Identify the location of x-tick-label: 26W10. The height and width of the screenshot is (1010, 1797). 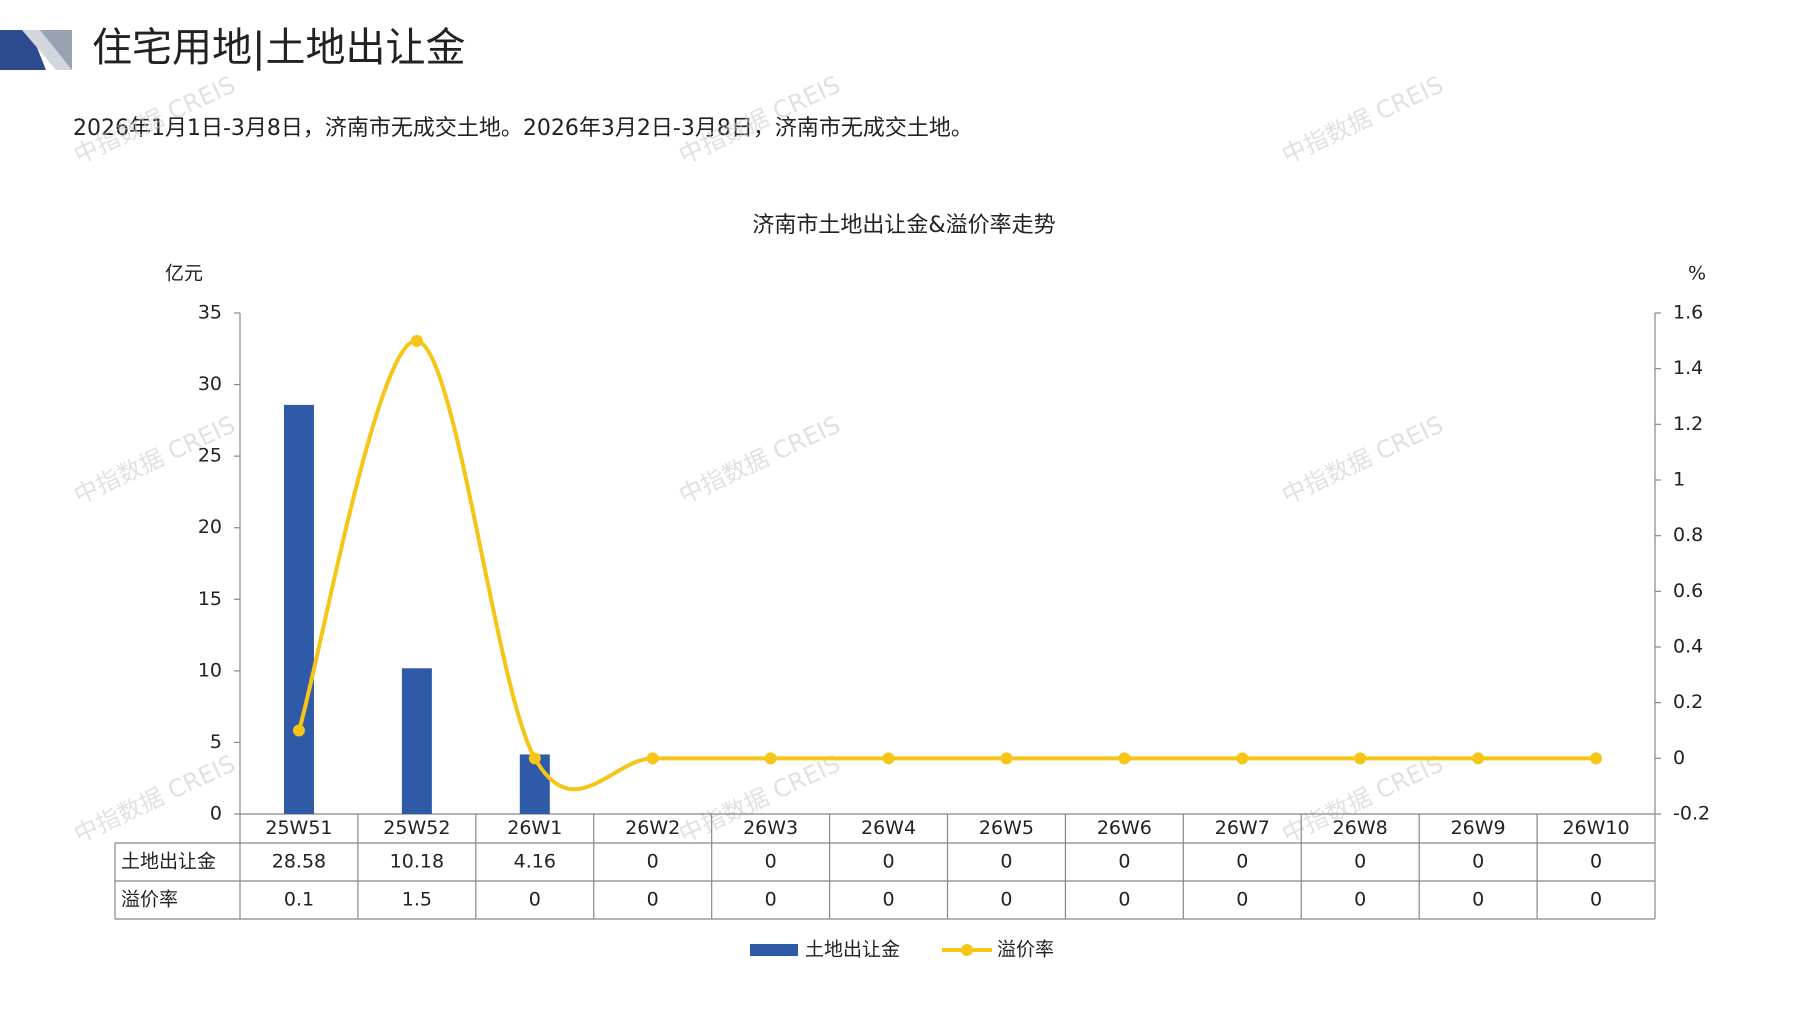
(1595, 828).